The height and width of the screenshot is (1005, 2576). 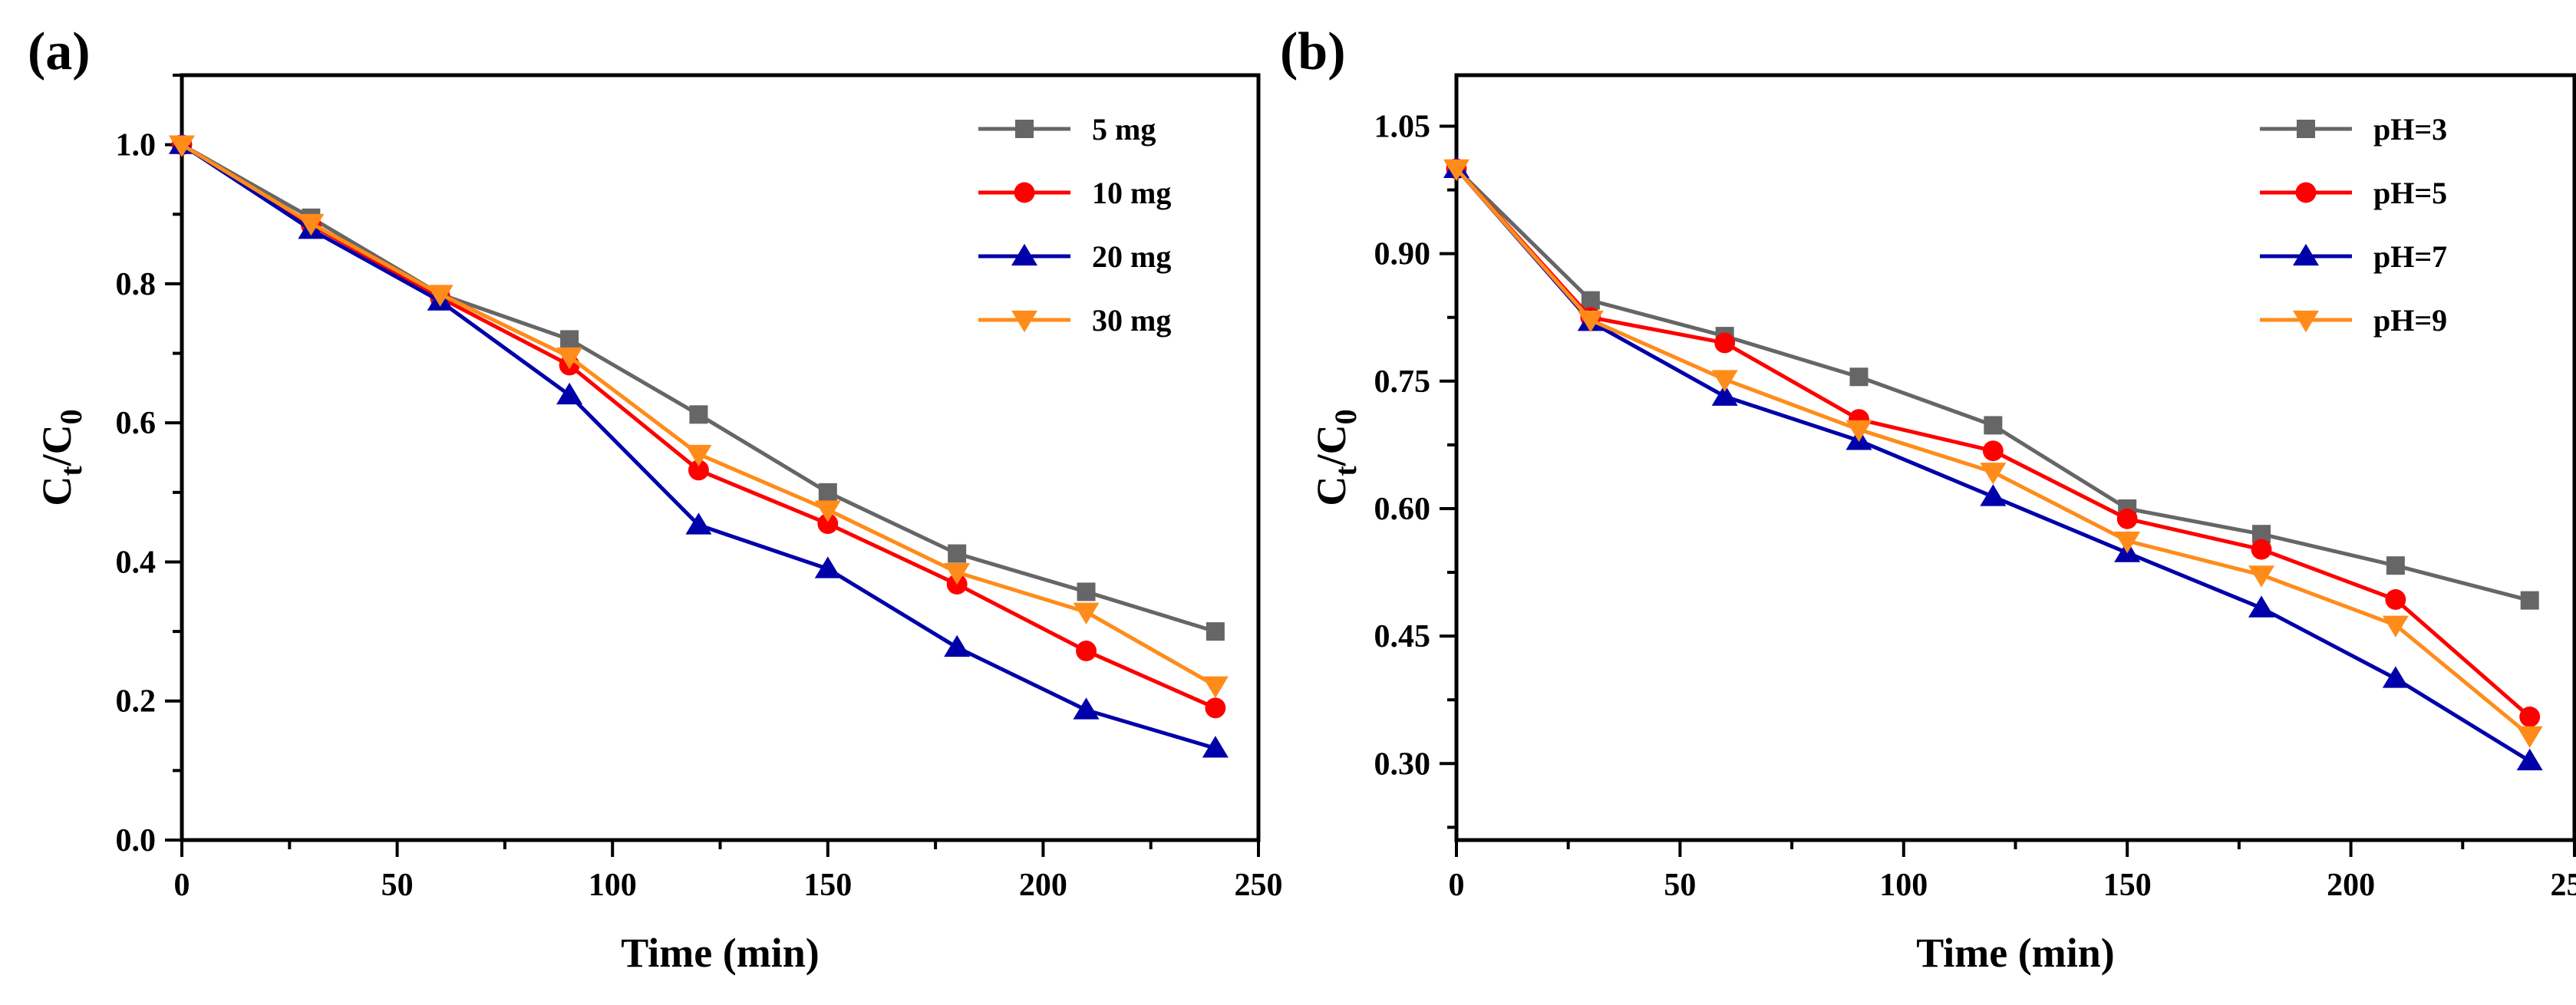 What do you see at coordinates (2410, 256) in the screenshot?
I see `legend-label: pH=7` at bounding box center [2410, 256].